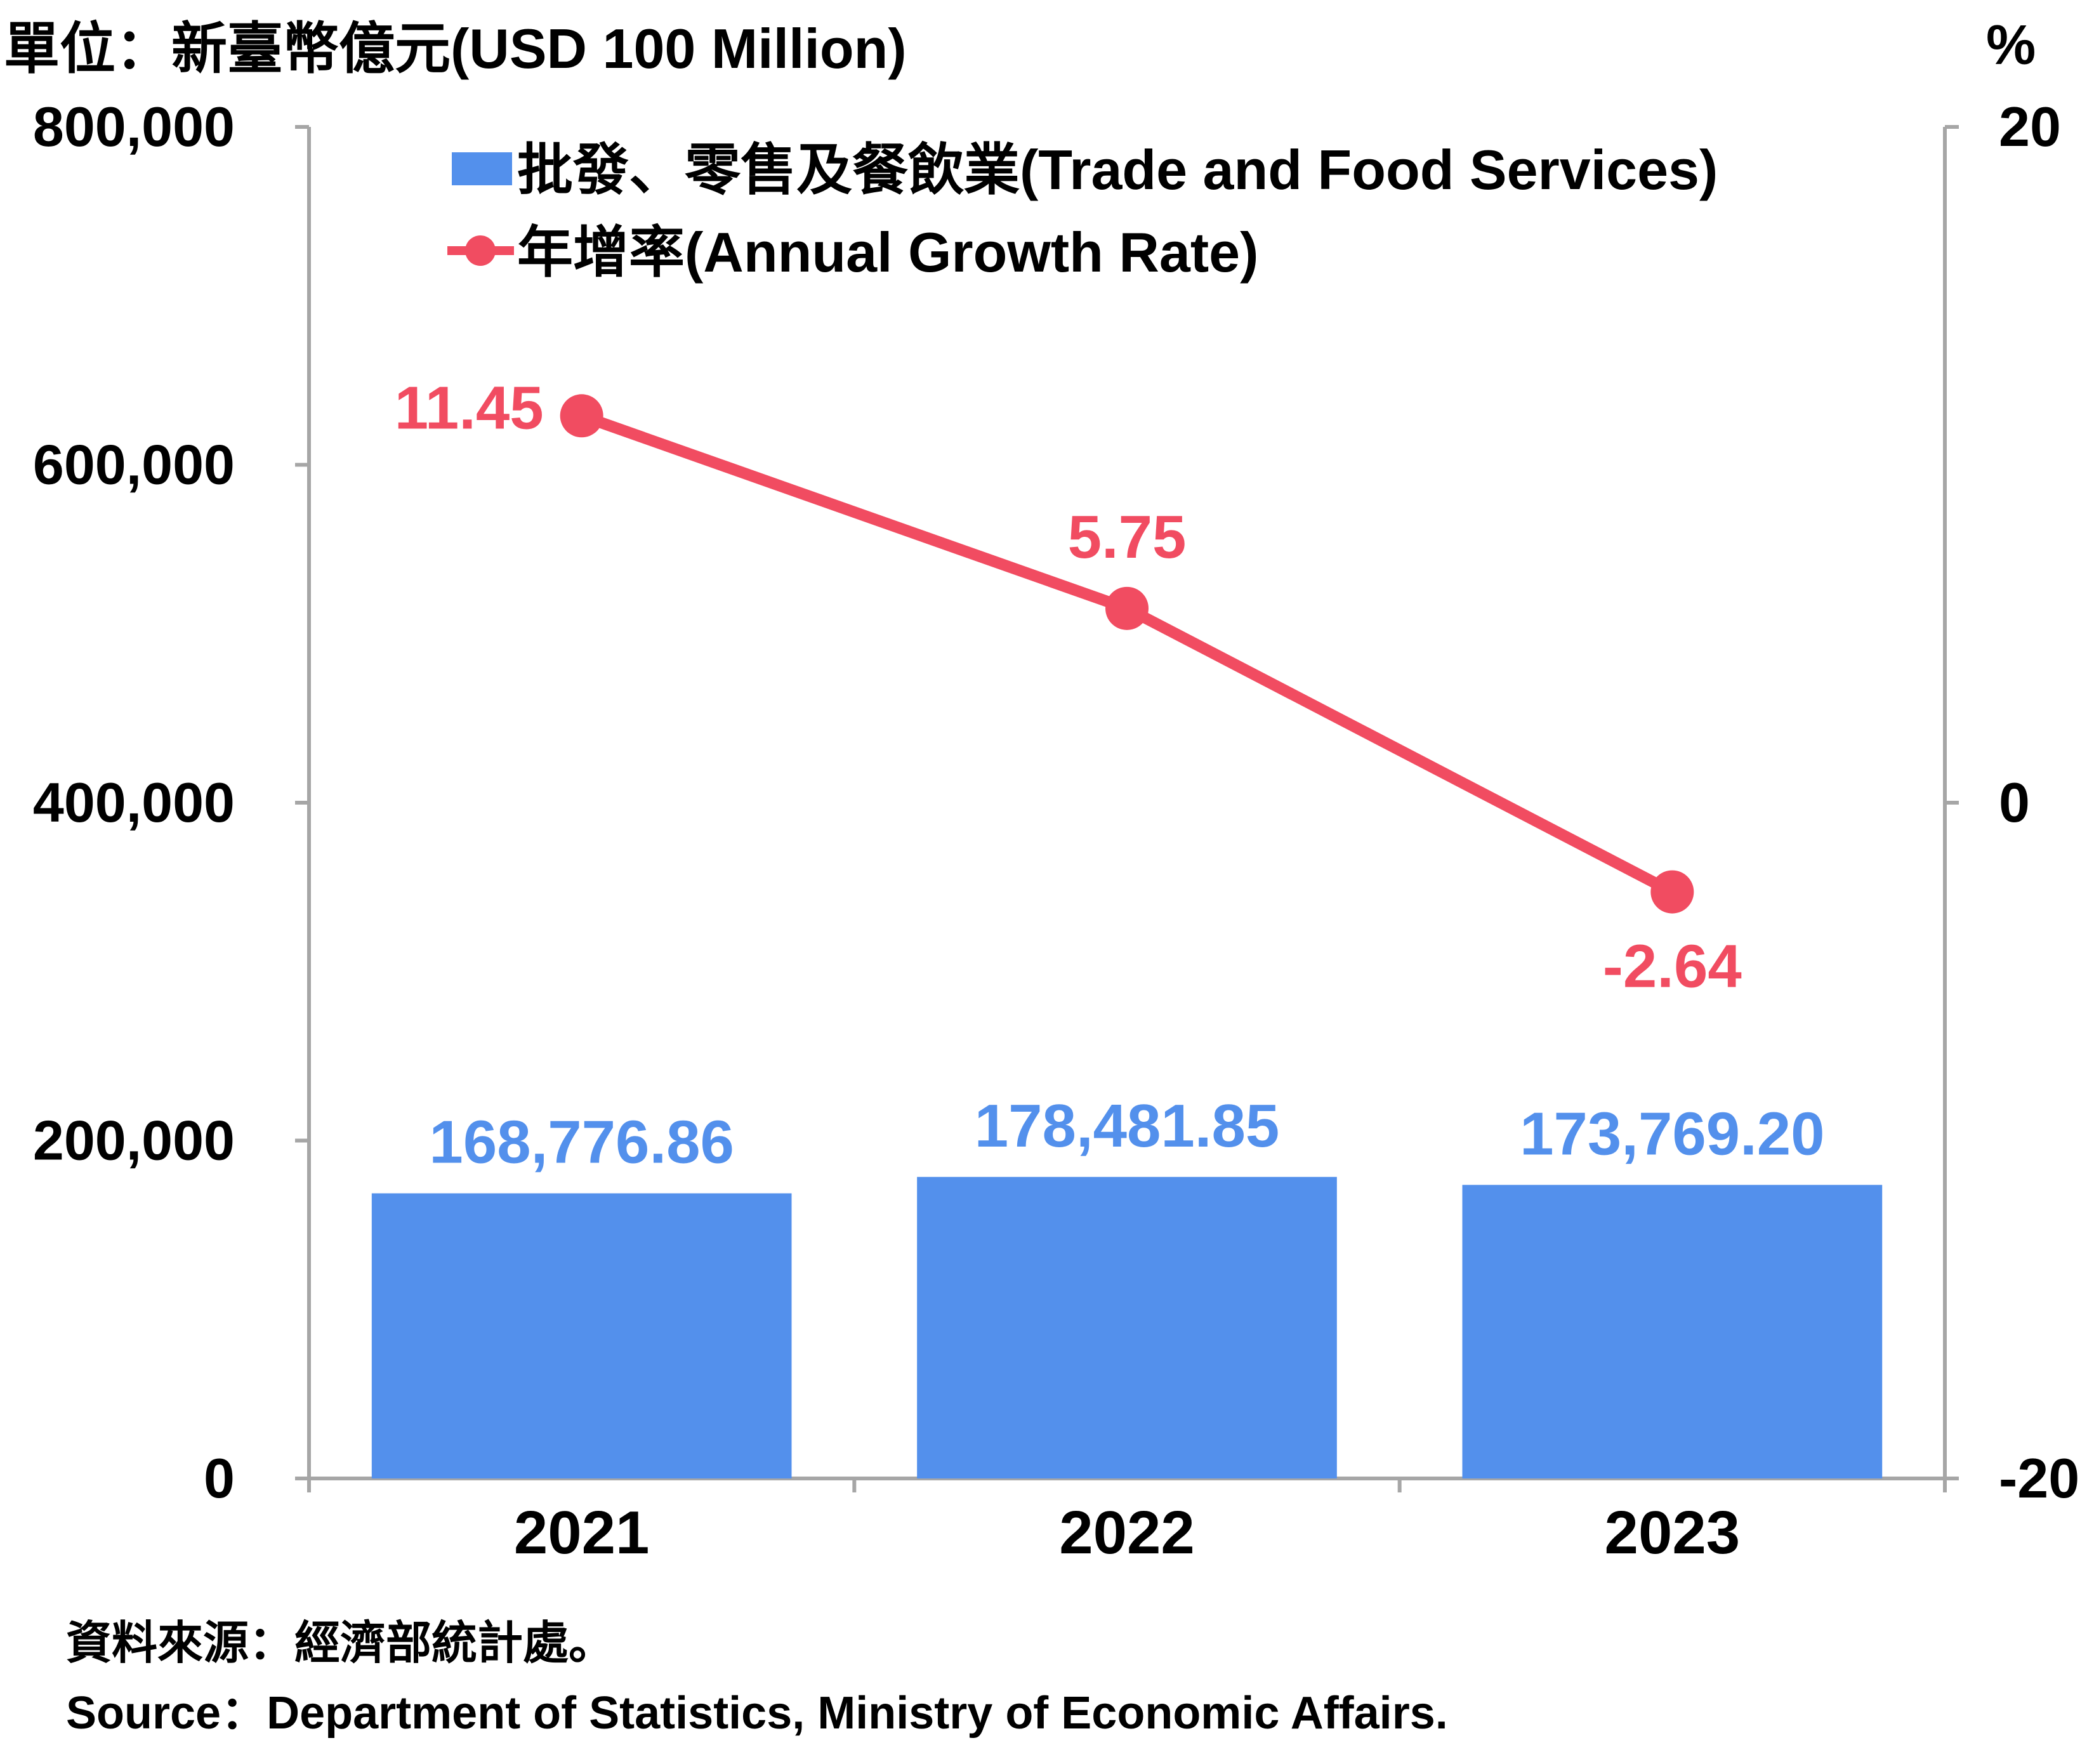 The image size is (2094, 1764). I want to click on source-note-zh: 資料來源：經濟部統計處。, so click(340, 1643).